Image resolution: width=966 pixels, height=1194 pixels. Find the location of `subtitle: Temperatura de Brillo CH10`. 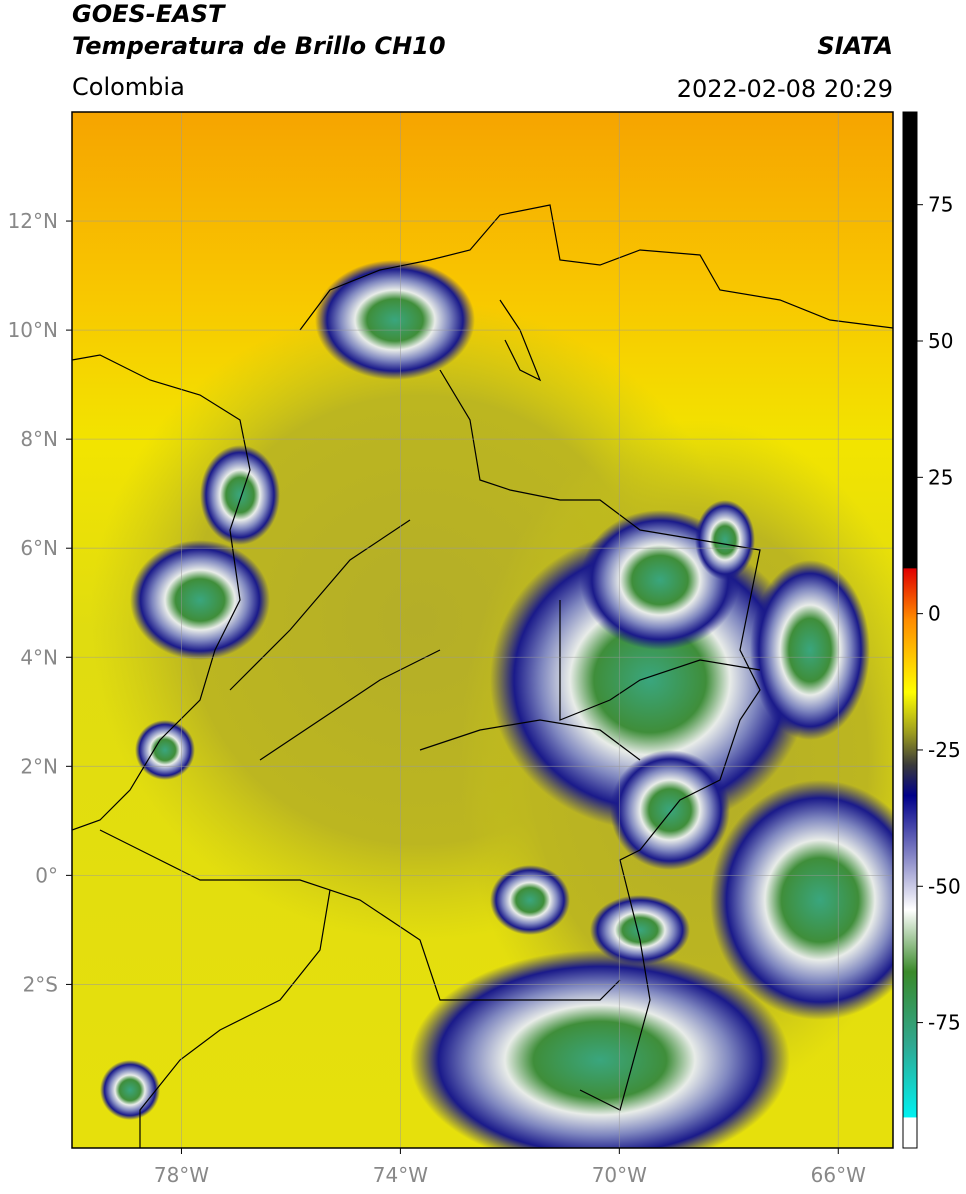

subtitle: Temperatura de Brillo CH10 is located at coordinates (259, 46).